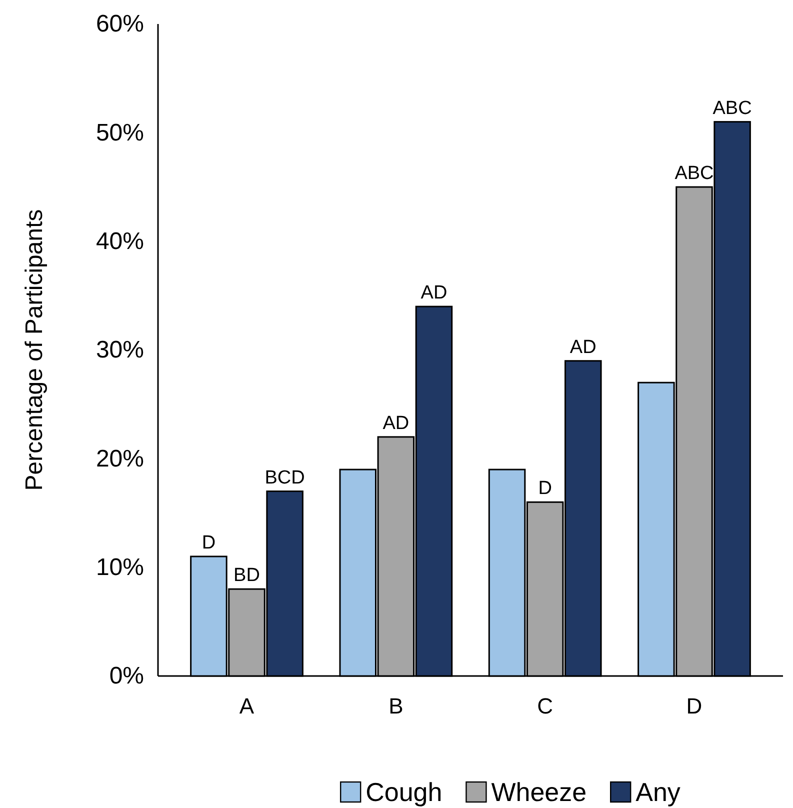 The image size is (793, 808). Describe the element at coordinates (120, 24) in the screenshot. I see `y-tick-label: 60%` at that location.